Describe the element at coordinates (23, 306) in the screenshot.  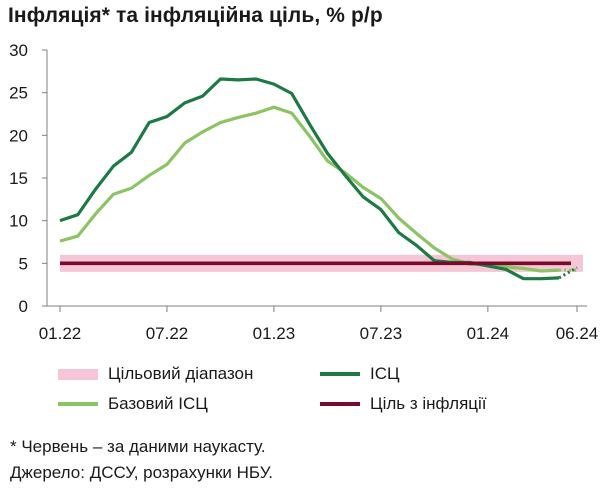
I see `y-tick-label: 0` at that location.